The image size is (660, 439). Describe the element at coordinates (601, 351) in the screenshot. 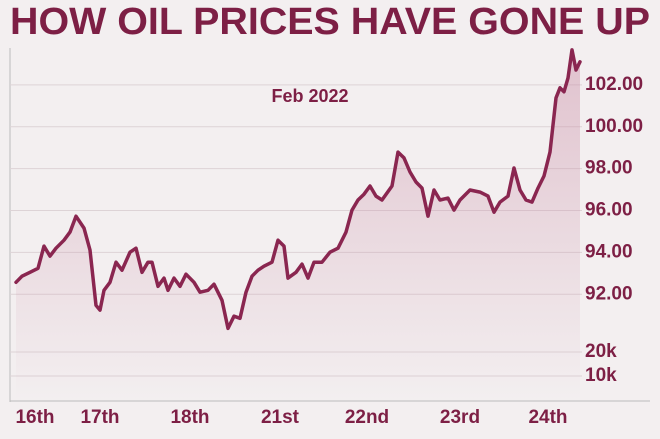

I see `y2-tick-label: 20k` at that location.